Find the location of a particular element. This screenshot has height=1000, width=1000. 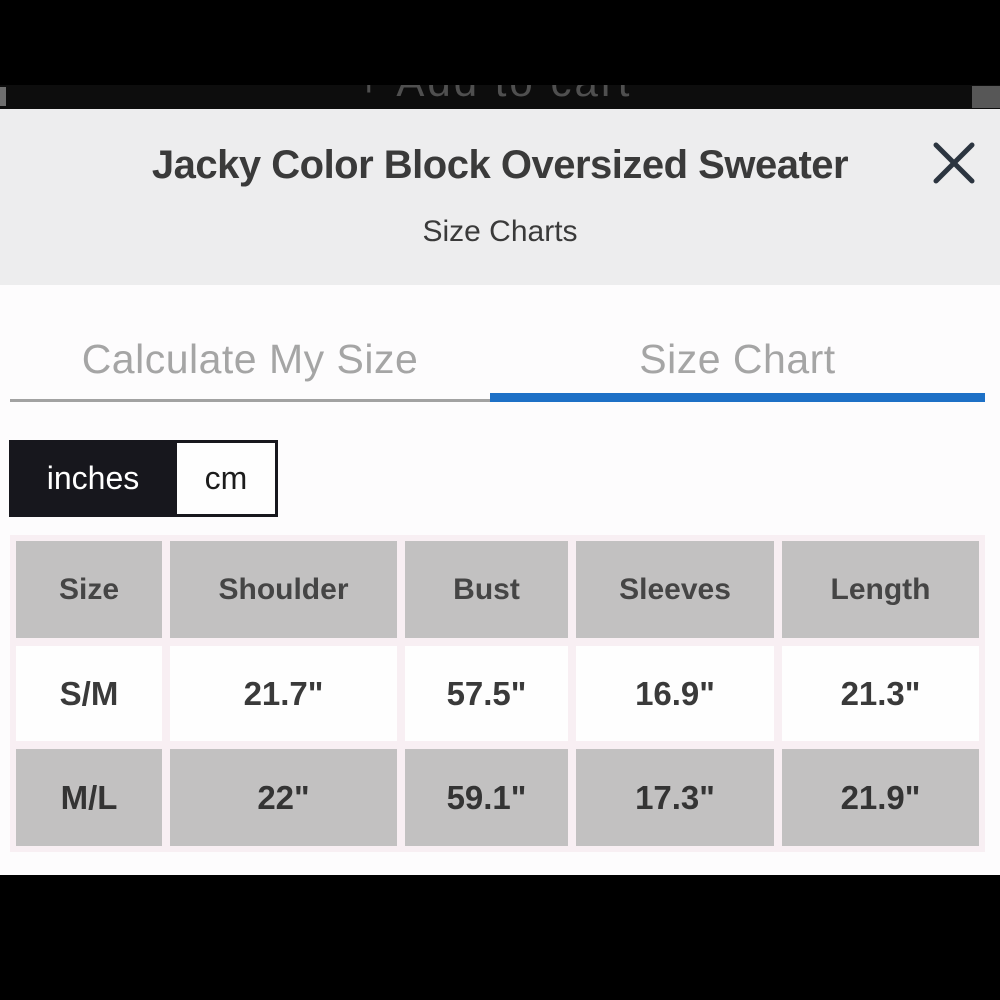

tab-label: Size Chart is located at coordinates (737, 359).